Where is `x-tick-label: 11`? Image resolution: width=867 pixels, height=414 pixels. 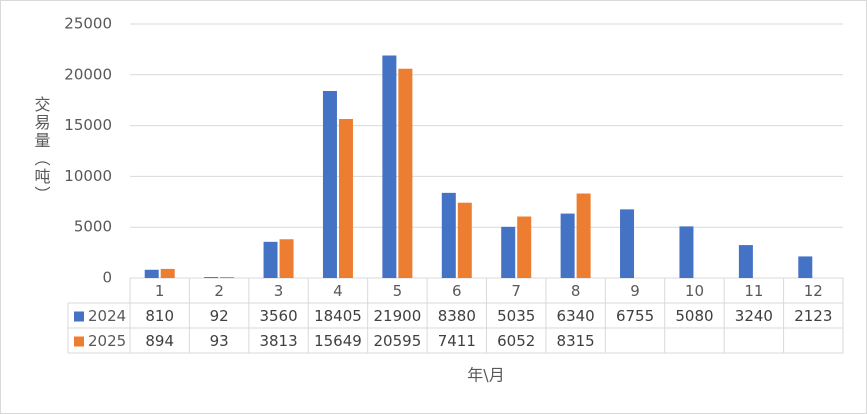 x-tick-label: 11 is located at coordinates (753, 291).